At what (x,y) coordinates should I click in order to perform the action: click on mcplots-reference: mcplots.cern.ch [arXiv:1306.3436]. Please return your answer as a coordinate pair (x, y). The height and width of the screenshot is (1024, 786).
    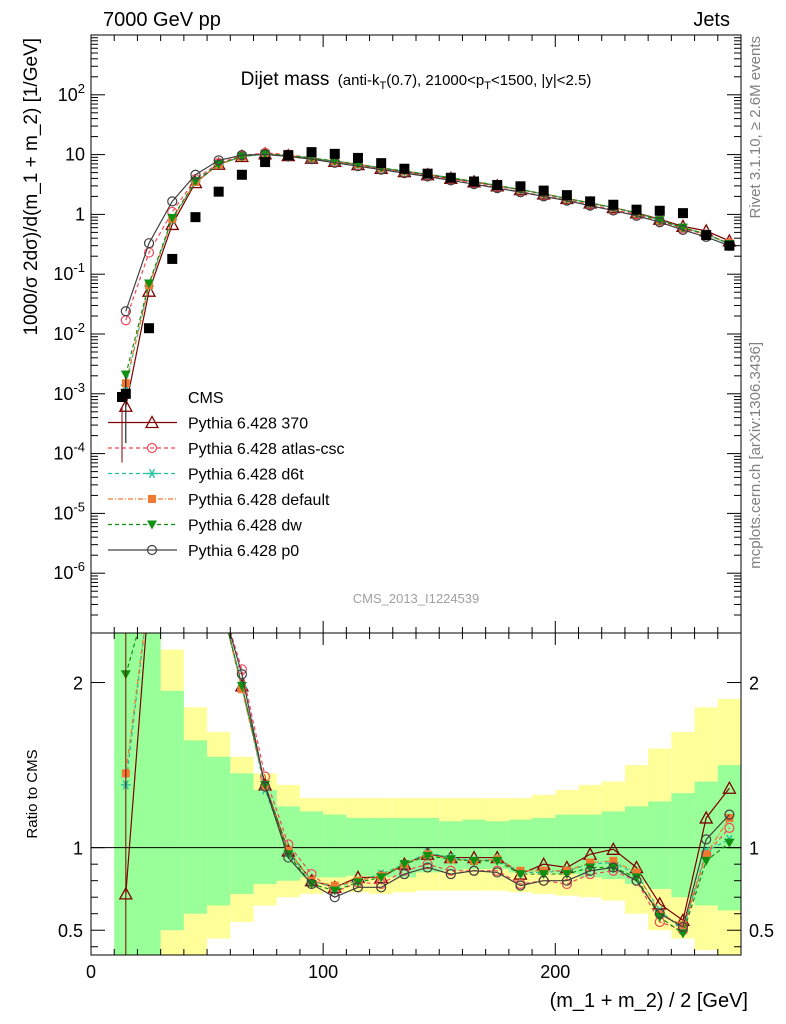
    Looking at the image, I should click on (755, 455).